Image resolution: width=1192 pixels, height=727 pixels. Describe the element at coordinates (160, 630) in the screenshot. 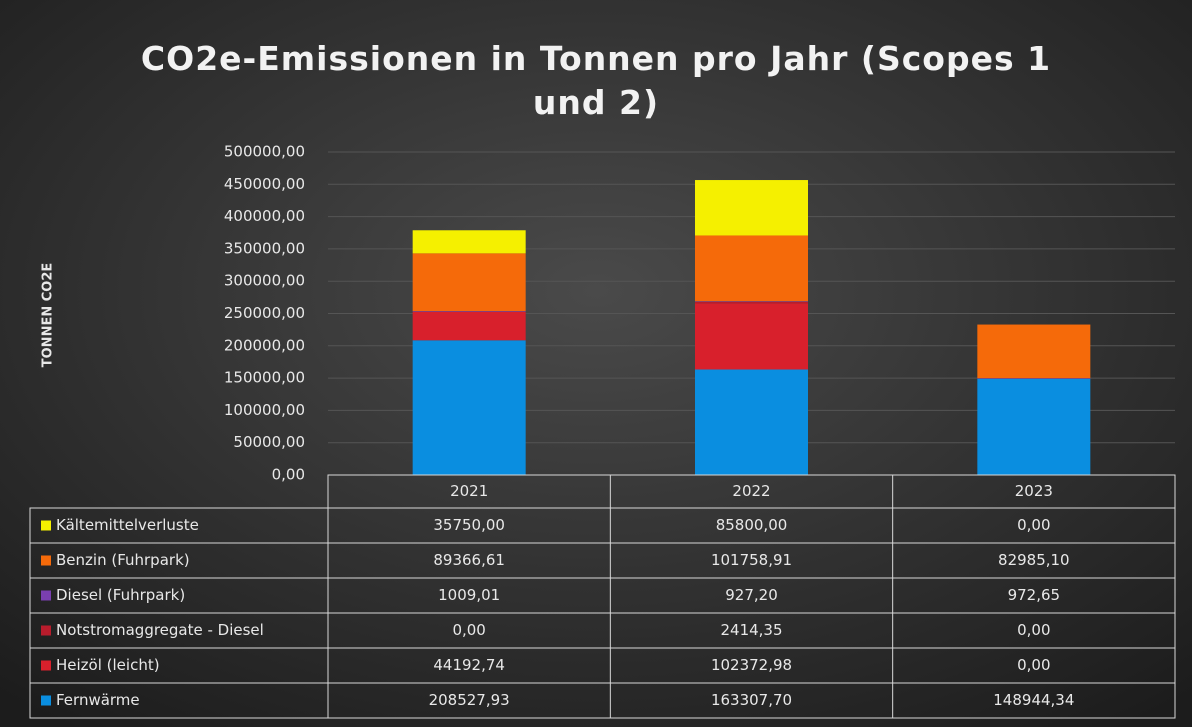

I see `legend-label: Notstromaggregate - Diesel` at that location.